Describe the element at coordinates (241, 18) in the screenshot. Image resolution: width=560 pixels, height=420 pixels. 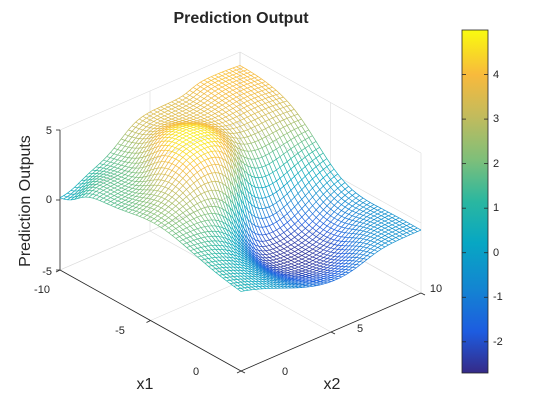
I see `chart-title: Prediction Output` at that location.